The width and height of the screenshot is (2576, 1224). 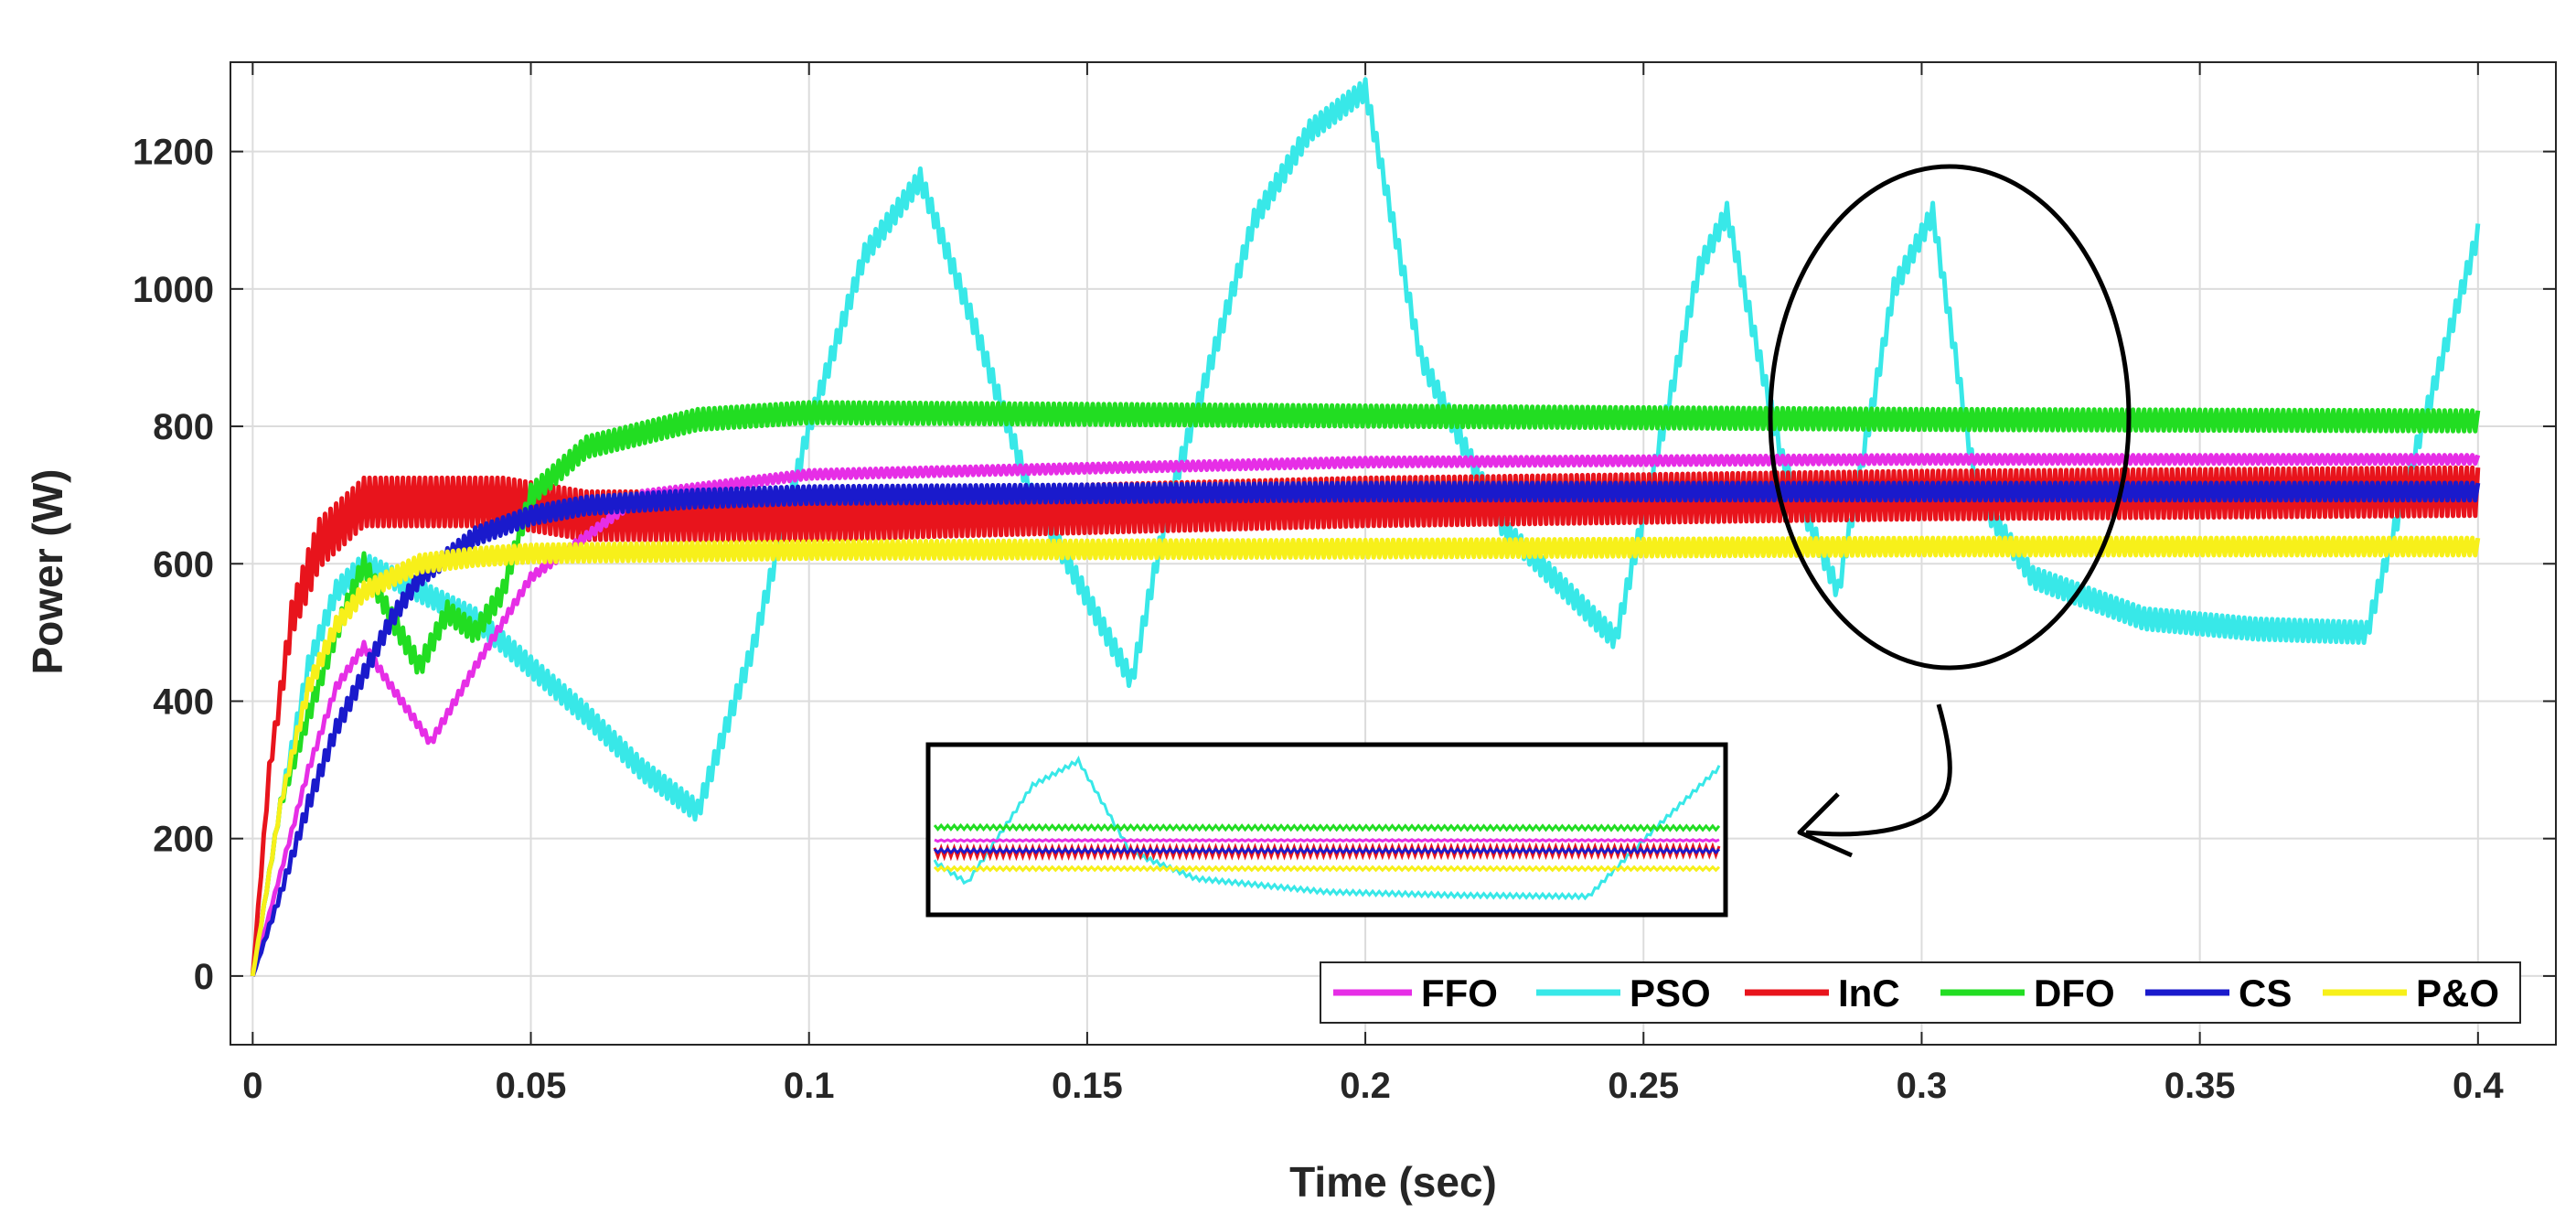 I want to click on legend-label-po: P&O, so click(x=2457, y=993).